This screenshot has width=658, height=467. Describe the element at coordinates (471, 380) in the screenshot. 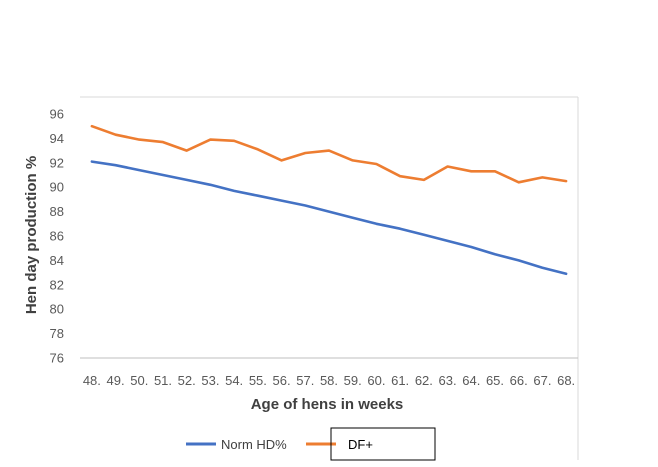

I see `x-tick-label: 64.` at that location.